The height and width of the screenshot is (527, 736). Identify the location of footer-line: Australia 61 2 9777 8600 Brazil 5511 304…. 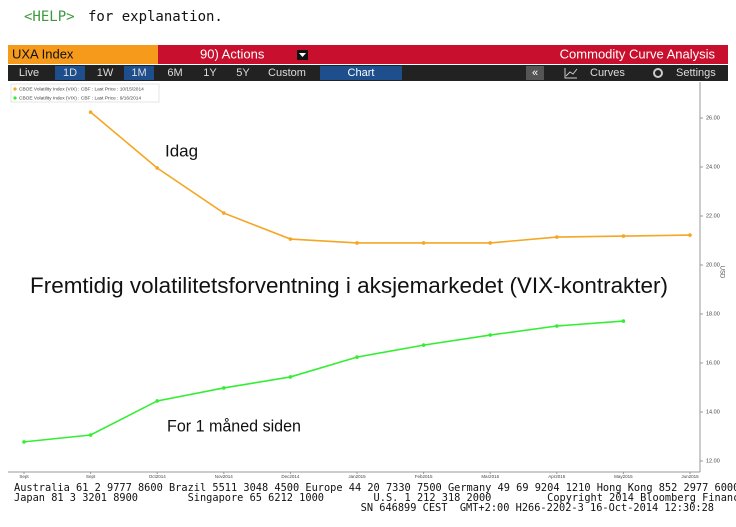
(375, 488).